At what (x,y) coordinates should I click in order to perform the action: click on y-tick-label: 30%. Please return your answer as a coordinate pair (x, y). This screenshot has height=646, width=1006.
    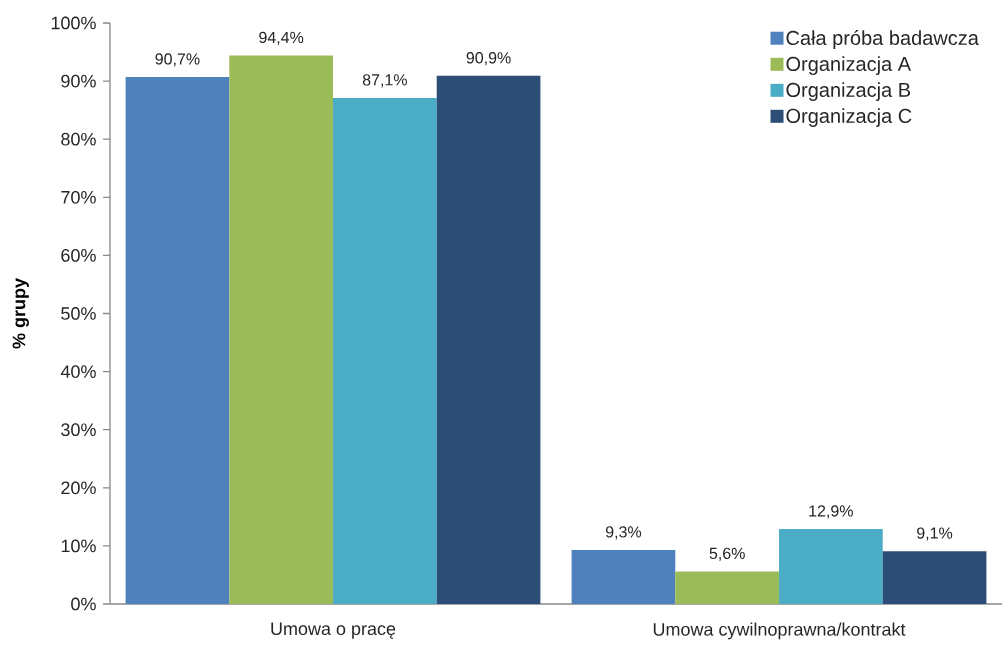
    Looking at the image, I should click on (78, 430).